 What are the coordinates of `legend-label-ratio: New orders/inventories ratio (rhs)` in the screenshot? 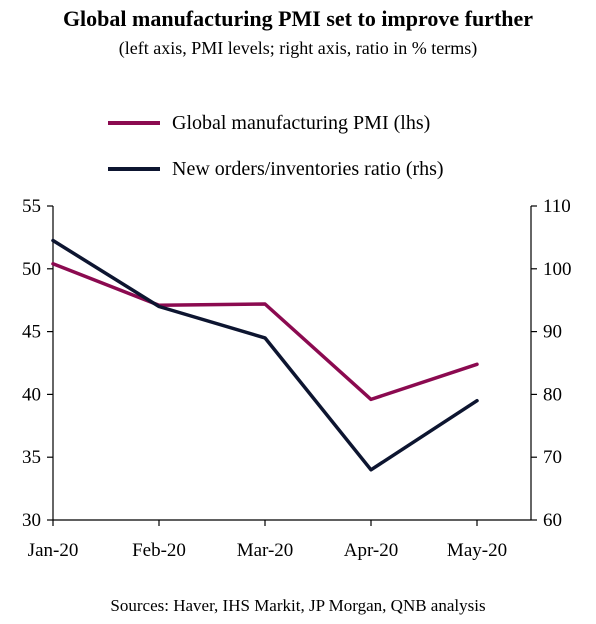 It's located at (308, 168).